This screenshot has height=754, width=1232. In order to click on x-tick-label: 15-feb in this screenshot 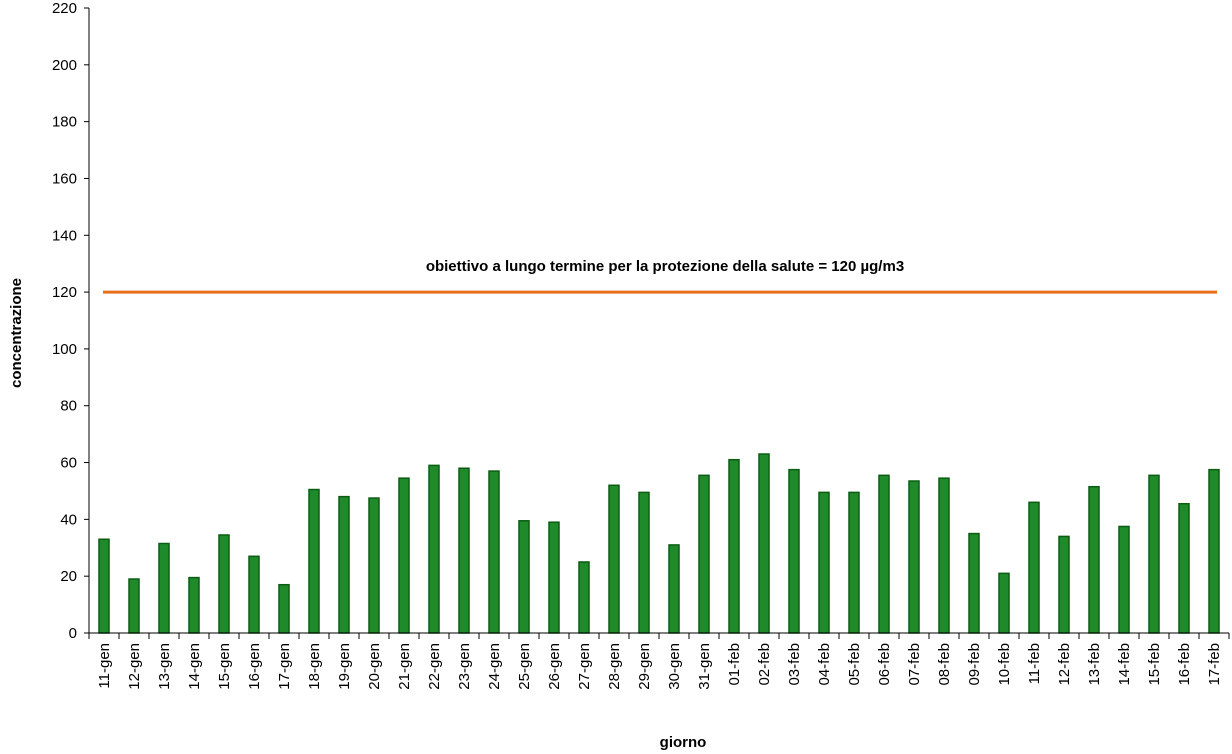, I will do `click(1154, 664)`.